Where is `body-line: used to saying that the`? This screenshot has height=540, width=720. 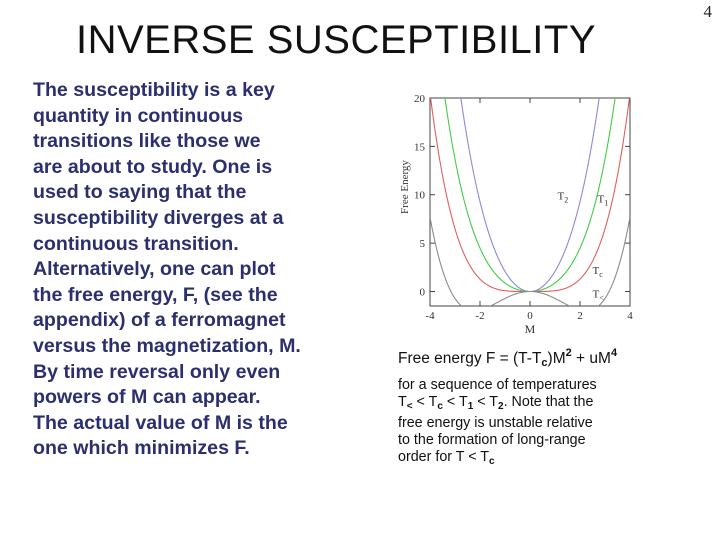 body-line: used to saying that the is located at coordinates (140, 192).